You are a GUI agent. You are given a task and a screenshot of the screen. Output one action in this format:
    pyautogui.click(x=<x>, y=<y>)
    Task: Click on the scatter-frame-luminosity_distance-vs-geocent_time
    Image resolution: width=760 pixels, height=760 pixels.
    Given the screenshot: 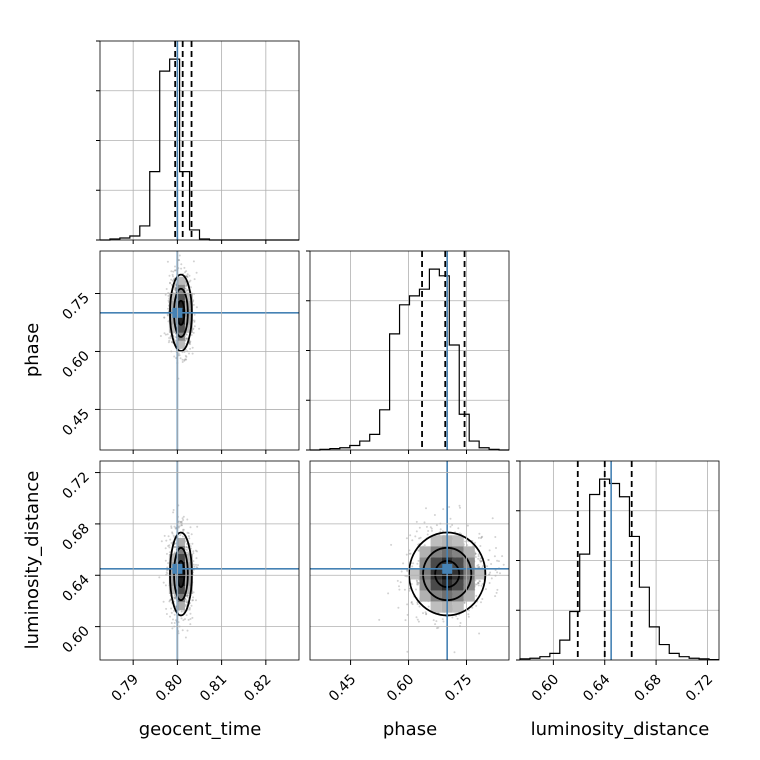 What is the action you would take?
    pyautogui.click(x=199, y=560)
    